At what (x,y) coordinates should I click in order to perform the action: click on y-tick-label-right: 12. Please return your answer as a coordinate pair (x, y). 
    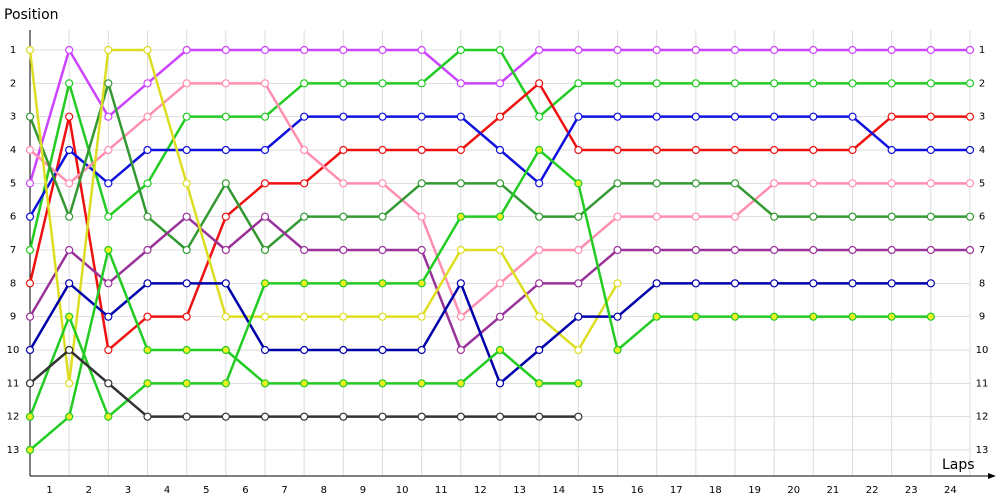
    Looking at the image, I should click on (982, 417).